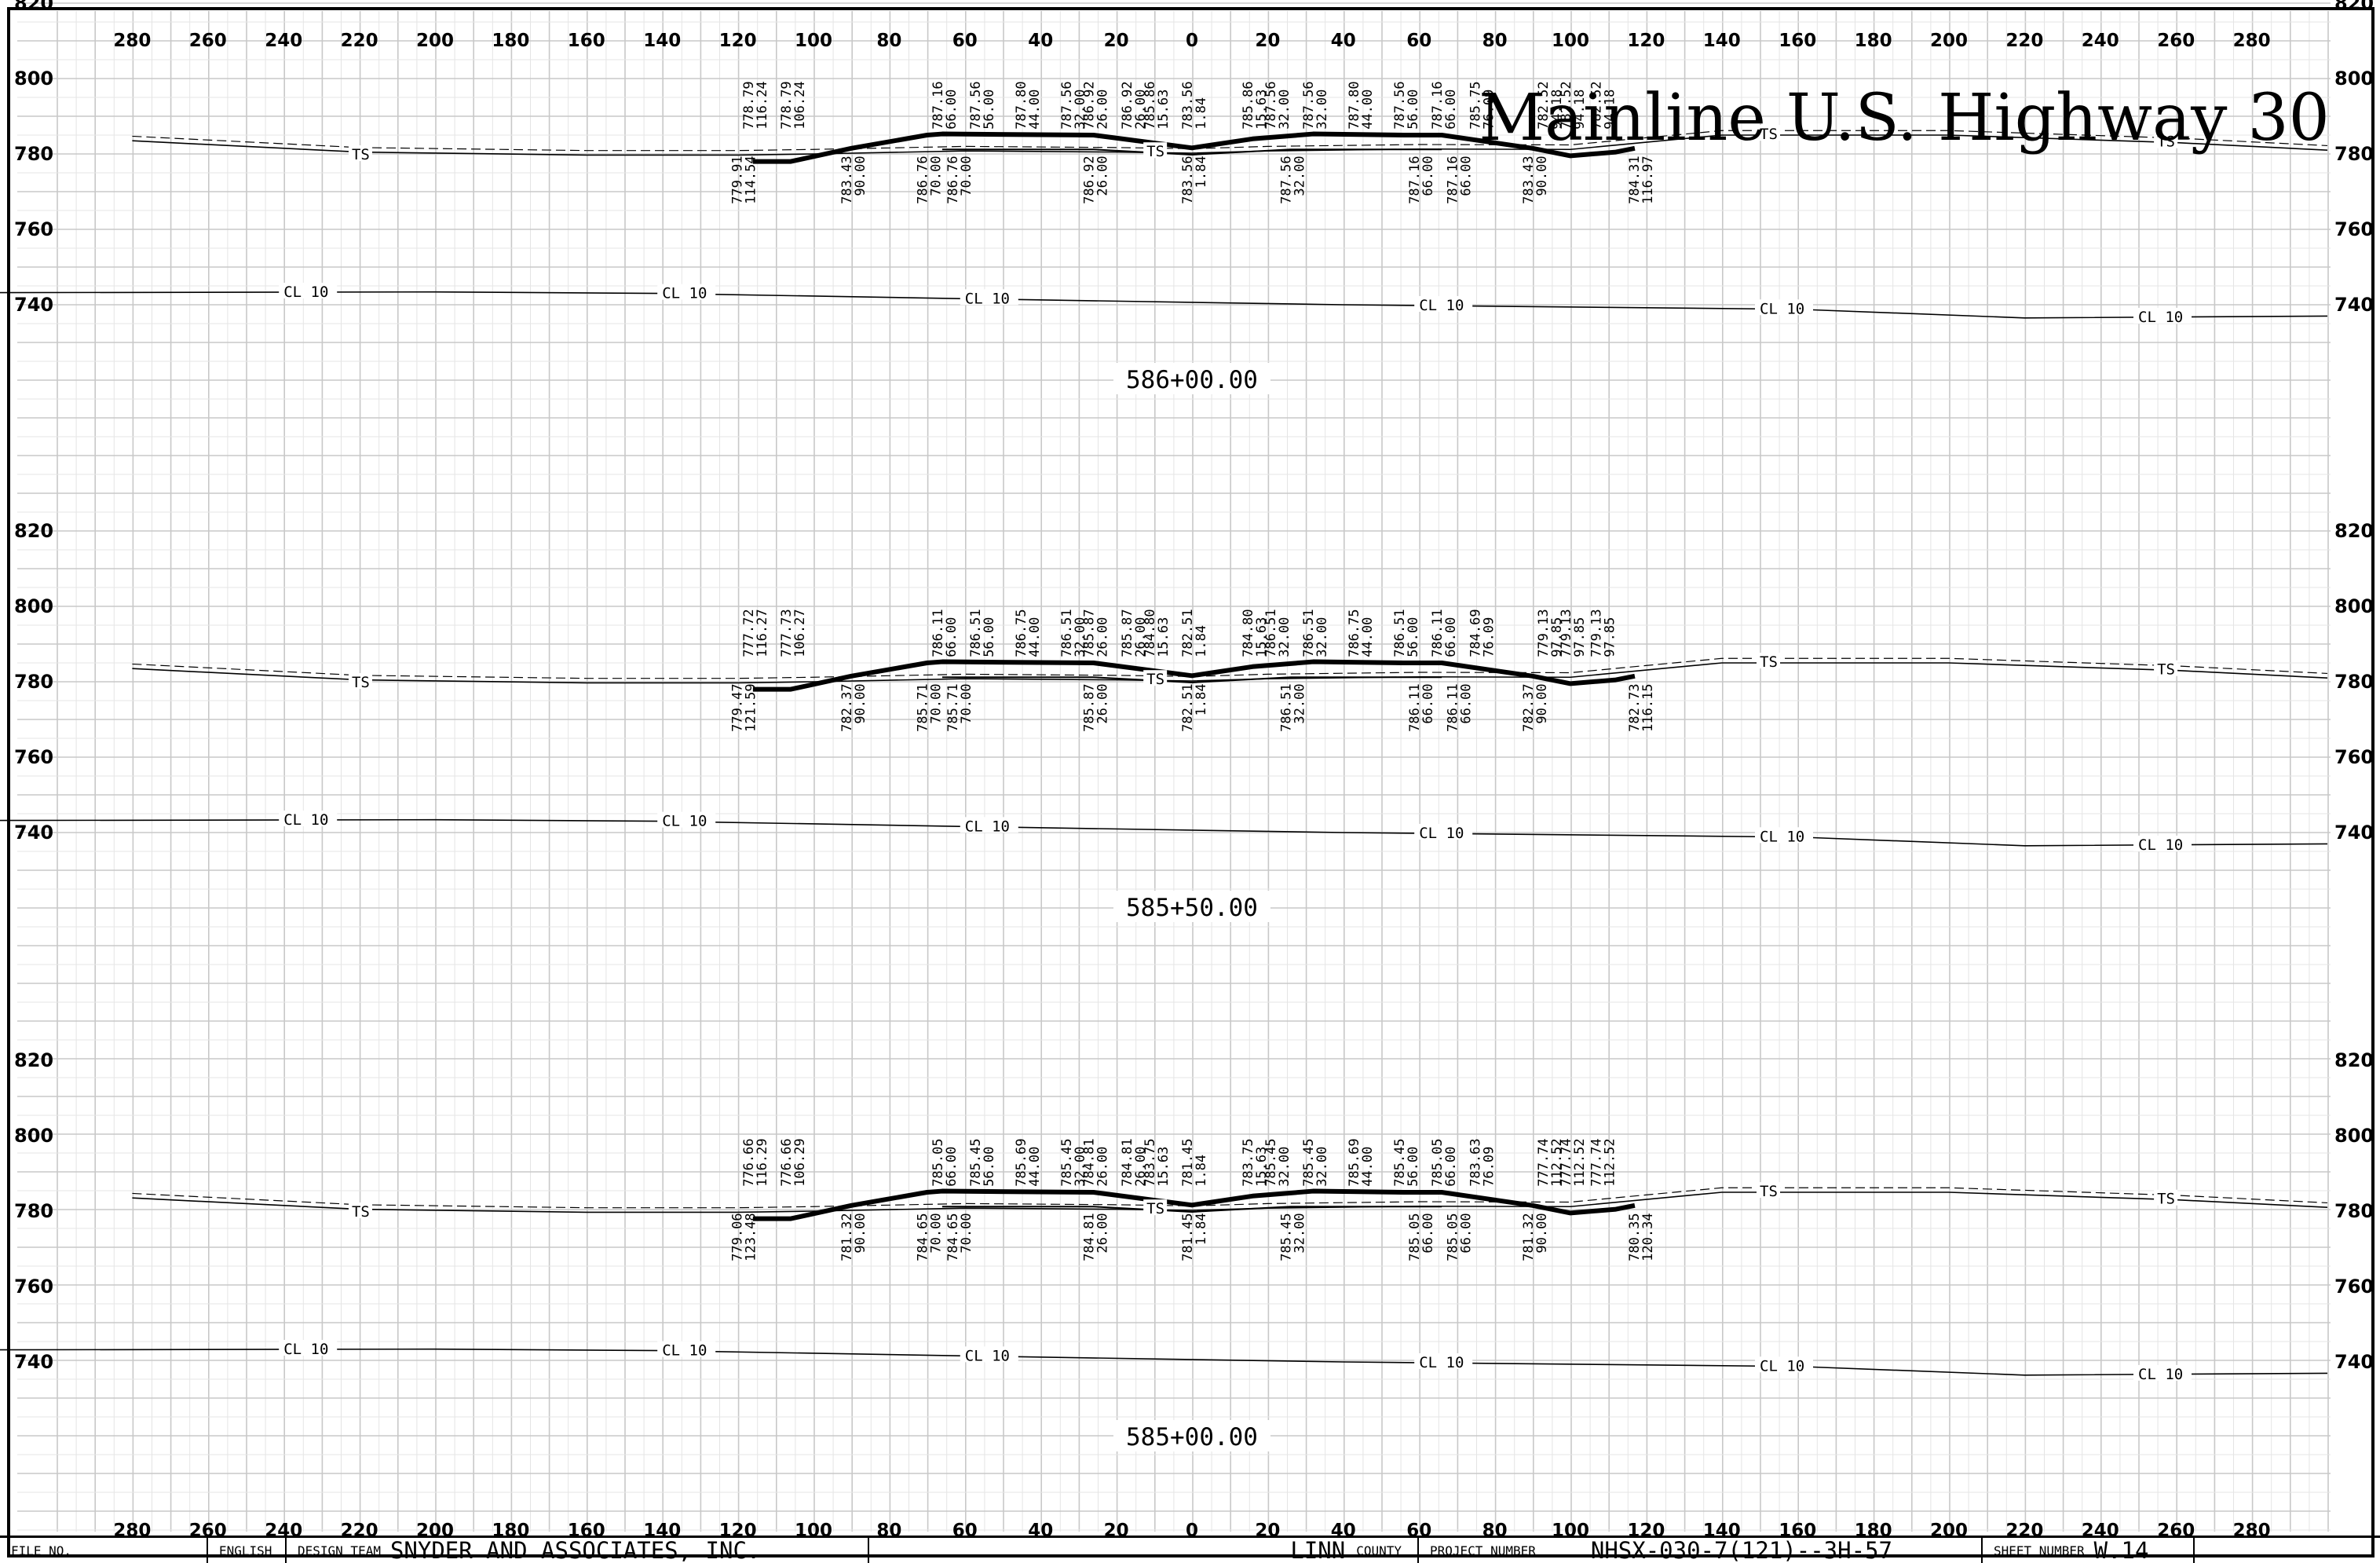 The height and width of the screenshot is (1563, 2380). What do you see at coordinates (755, 1162) in the screenshot?
I see `profile-annotation: 776.66116.29` at bounding box center [755, 1162].